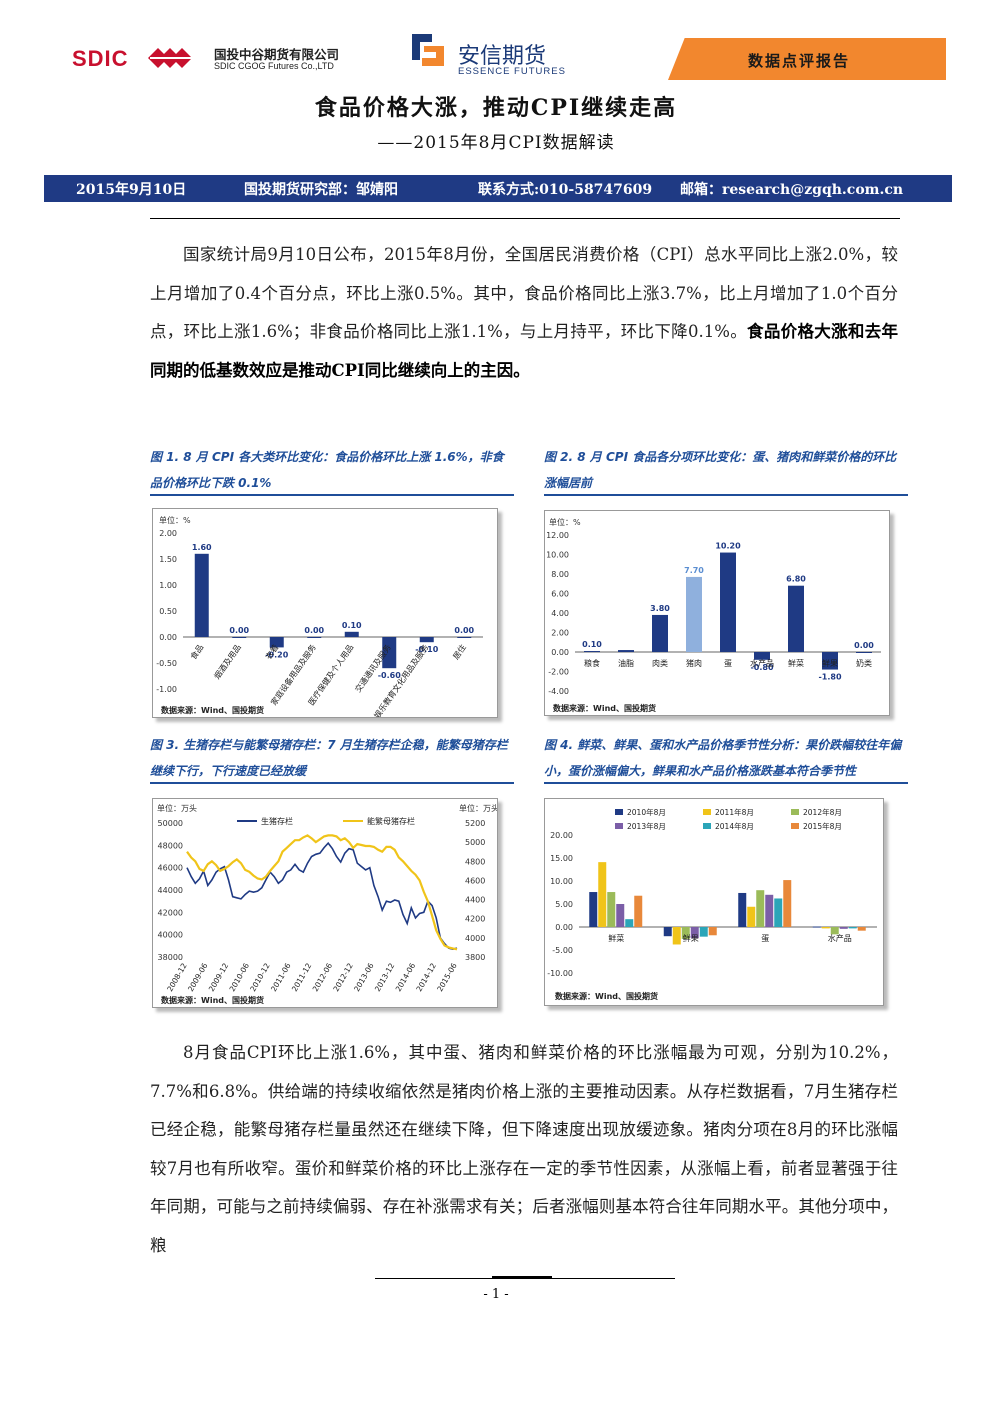  What do you see at coordinates (239, 630) in the screenshot?
I see `chart1-data-label: 0.00` at bounding box center [239, 630].